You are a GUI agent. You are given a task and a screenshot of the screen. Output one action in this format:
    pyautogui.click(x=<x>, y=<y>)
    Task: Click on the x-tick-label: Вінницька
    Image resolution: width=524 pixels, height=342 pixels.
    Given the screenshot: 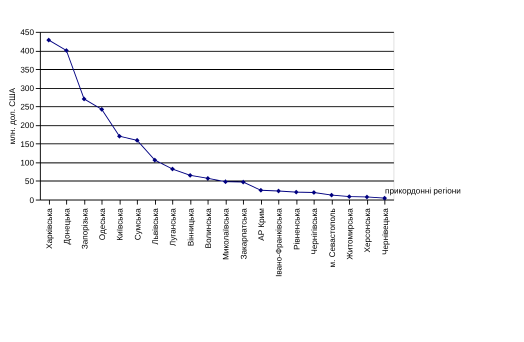 What is the action you would take?
    pyautogui.click(x=191, y=227)
    